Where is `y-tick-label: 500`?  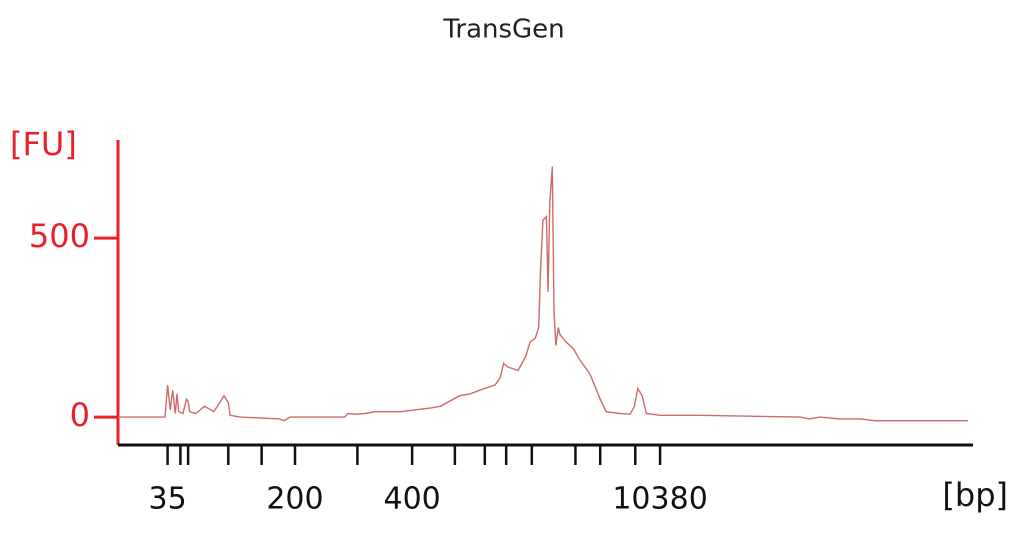
y-tick-label: 500 is located at coordinates (59, 236).